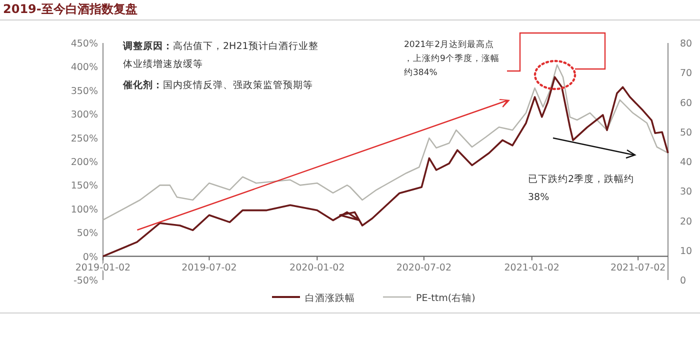  What do you see at coordinates (686, 132) in the screenshot?
I see `y2-tick-label: 50` at bounding box center [686, 132].